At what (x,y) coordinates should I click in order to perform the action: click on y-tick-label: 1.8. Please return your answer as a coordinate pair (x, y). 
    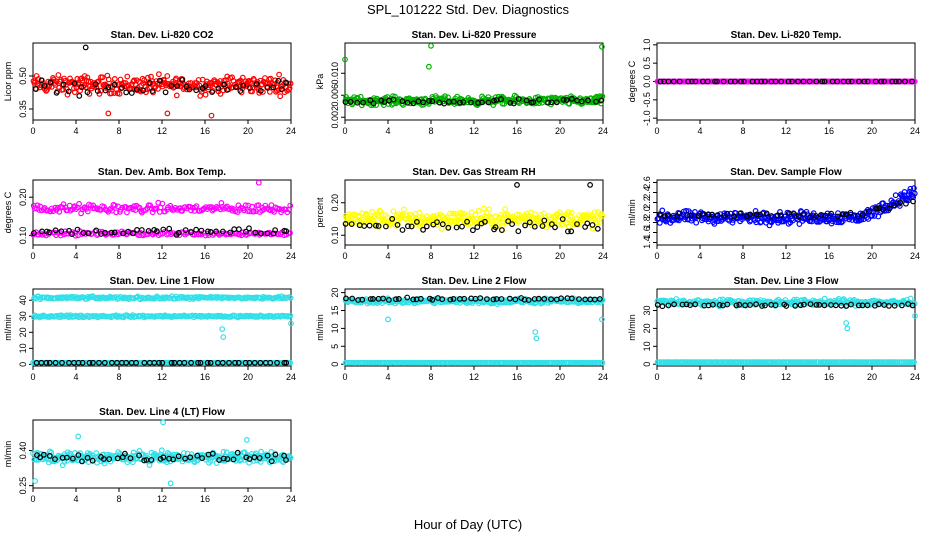
    Looking at the image, I should click on (647, 222).